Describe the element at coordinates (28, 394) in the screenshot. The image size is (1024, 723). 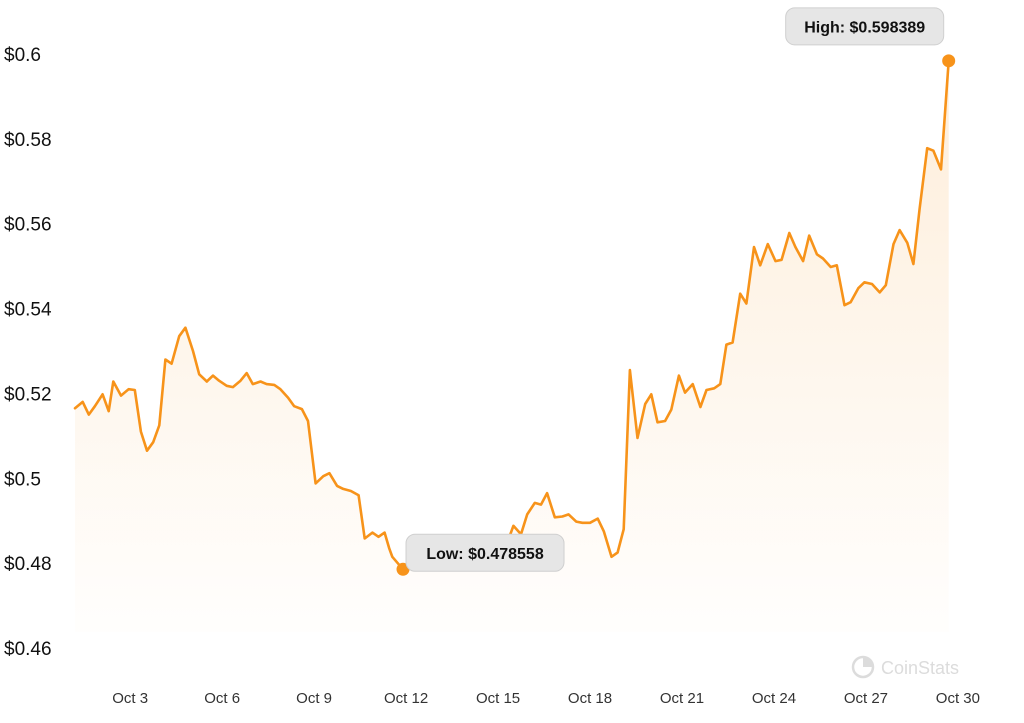
I see `y-tick-label: $0.52` at that location.